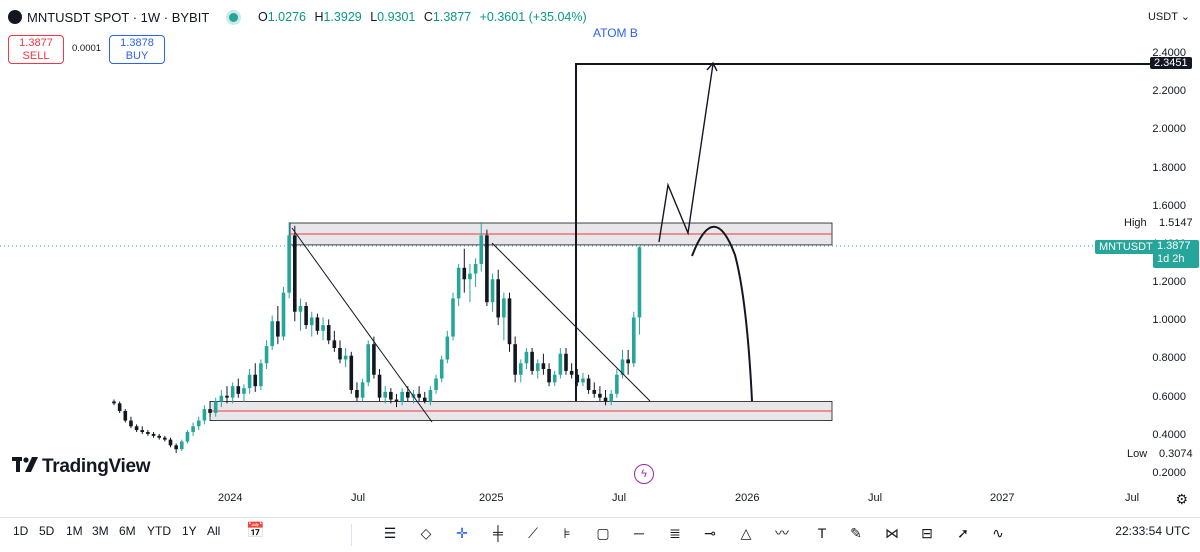  Describe the element at coordinates (746, 533) in the screenshot. I see `triangle-tool-icon: △` at that location.